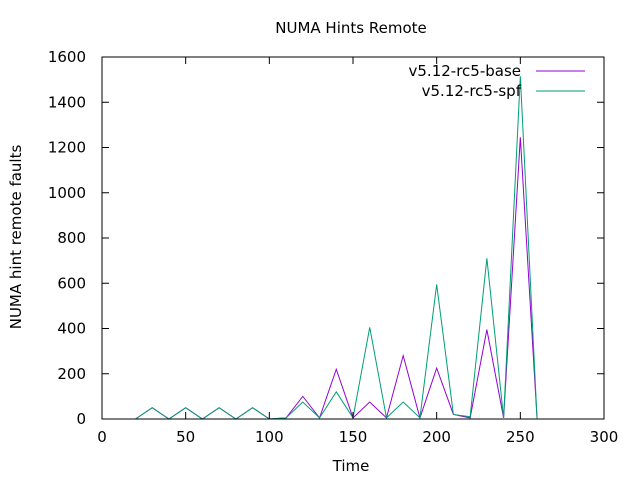  What do you see at coordinates (71, 374) in the screenshot?
I see `y-tick-label: 200` at bounding box center [71, 374].